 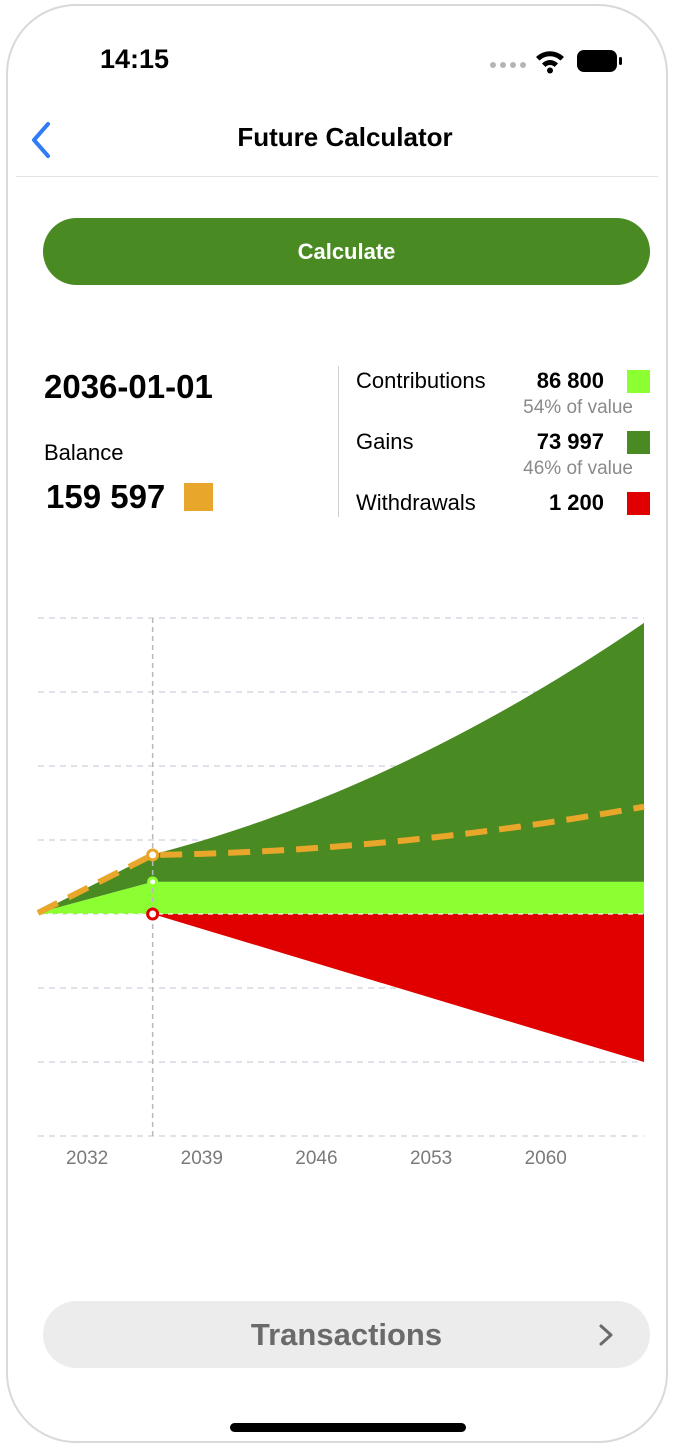 I want to click on home-indicator, so click(x=348, y=1427).